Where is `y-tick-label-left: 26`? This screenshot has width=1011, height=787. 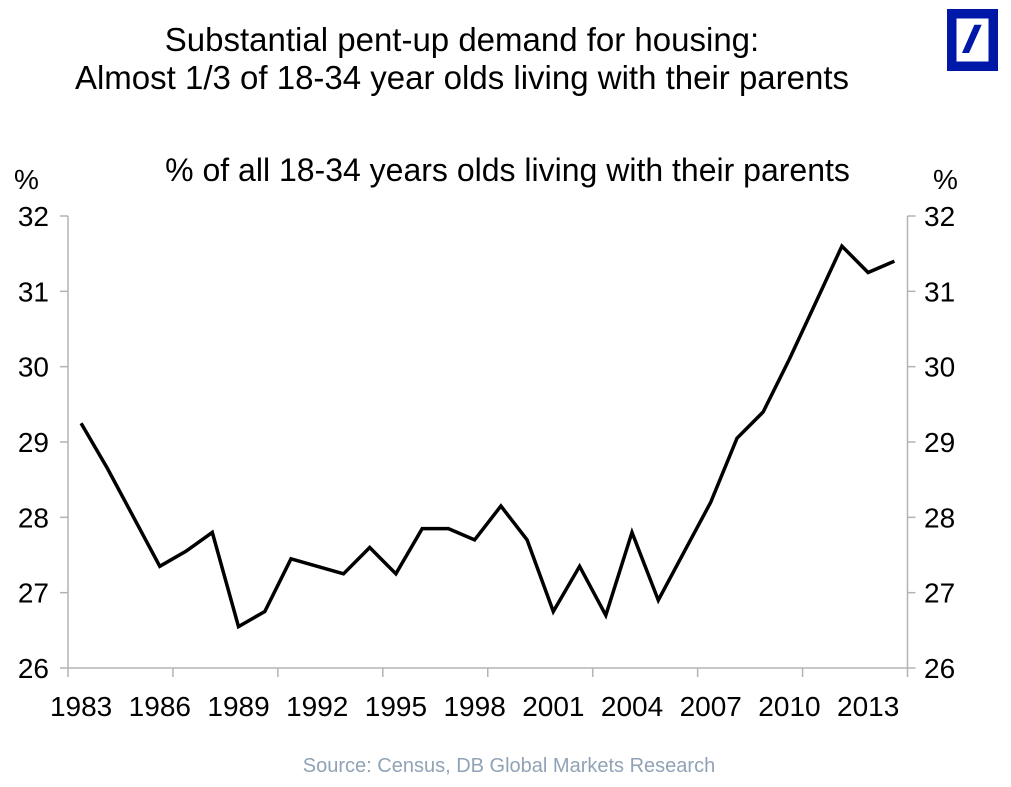
y-tick-label-left: 26 is located at coordinates (33, 668).